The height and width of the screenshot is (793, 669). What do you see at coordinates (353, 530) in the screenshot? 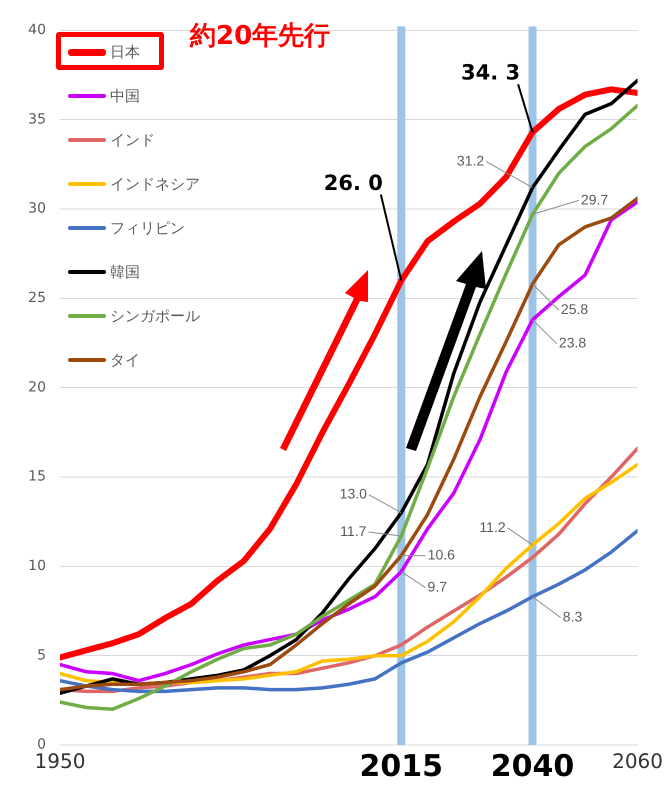
I see `data-label: 11.7` at bounding box center [353, 530].